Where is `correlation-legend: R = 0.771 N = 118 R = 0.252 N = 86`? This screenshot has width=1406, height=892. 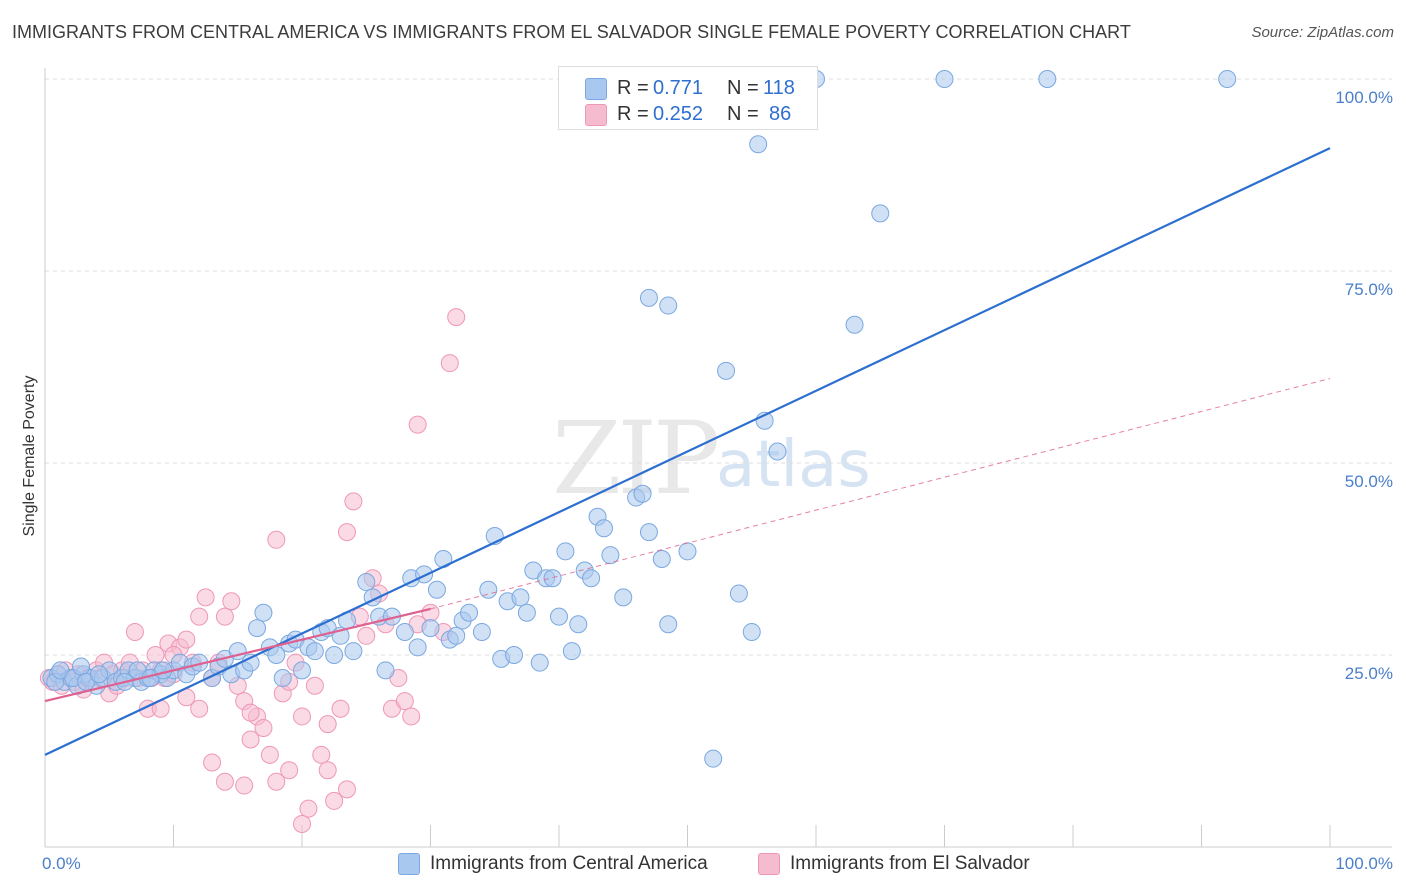 correlation-legend: R = 0.771 N = 118 R = 0.252 N = 86 is located at coordinates (688, 98).